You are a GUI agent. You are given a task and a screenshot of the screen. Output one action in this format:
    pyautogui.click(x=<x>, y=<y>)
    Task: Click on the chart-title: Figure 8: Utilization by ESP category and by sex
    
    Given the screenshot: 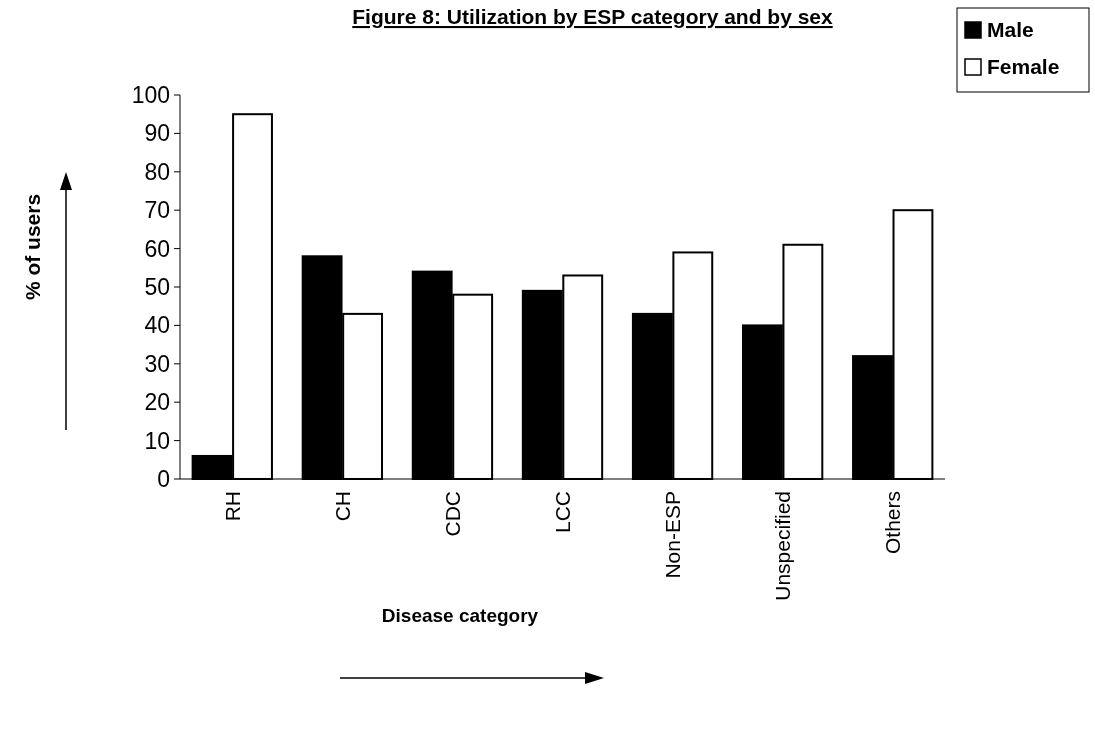 What is the action you would take?
    pyautogui.click(x=593, y=16)
    